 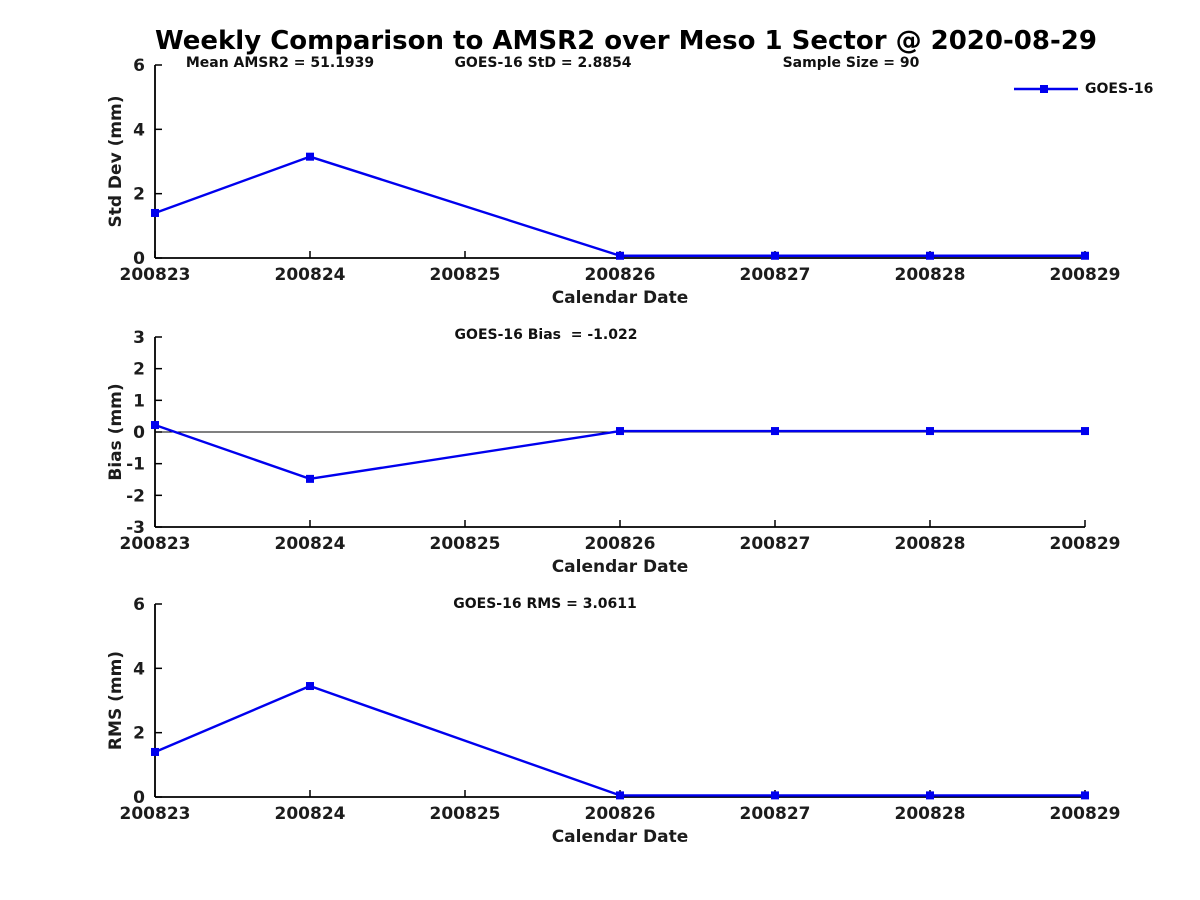 What do you see at coordinates (546, 335) in the screenshot?
I see `annotation-goes16-bias: GOES-16 Bias = -1.022` at bounding box center [546, 335].